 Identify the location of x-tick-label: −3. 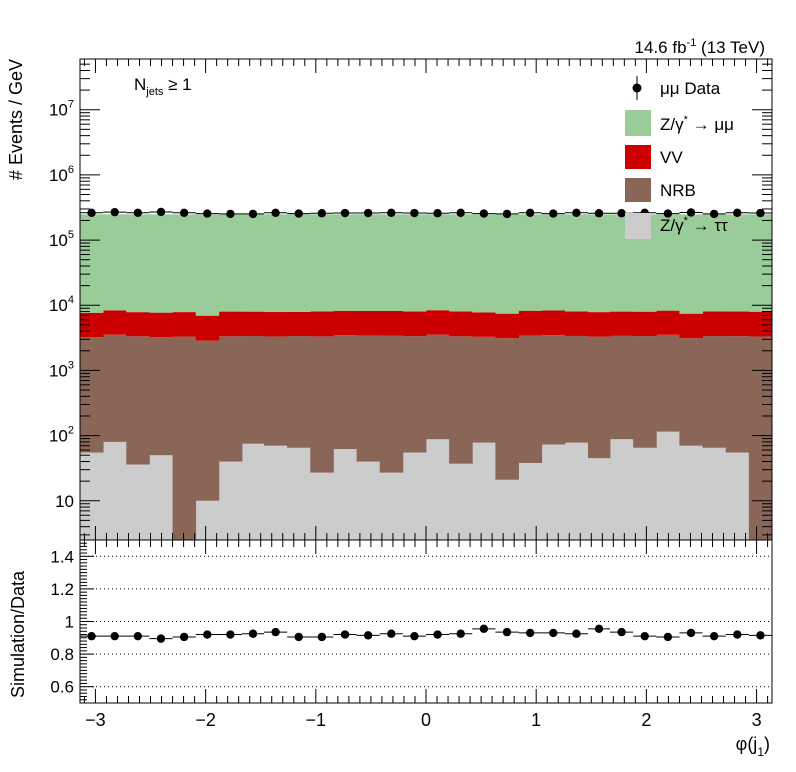
(95, 720).